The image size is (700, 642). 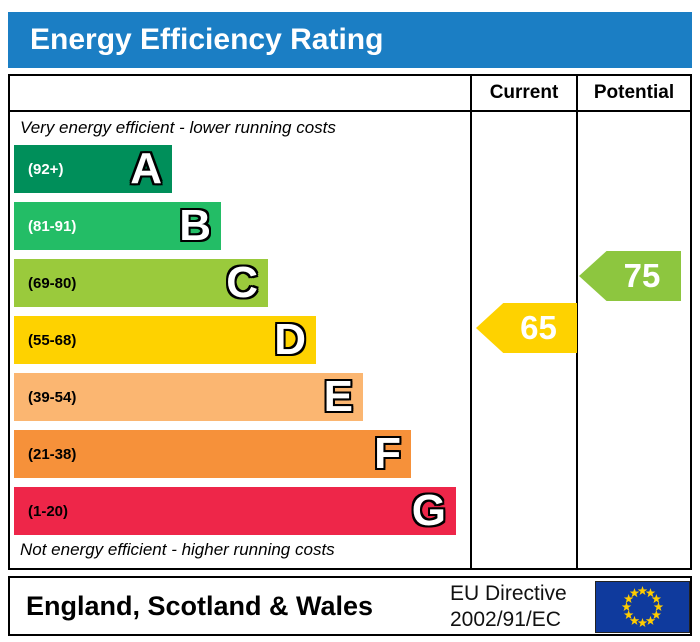 What do you see at coordinates (577, 322) in the screenshot?
I see `column-divider-potential` at bounding box center [577, 322].